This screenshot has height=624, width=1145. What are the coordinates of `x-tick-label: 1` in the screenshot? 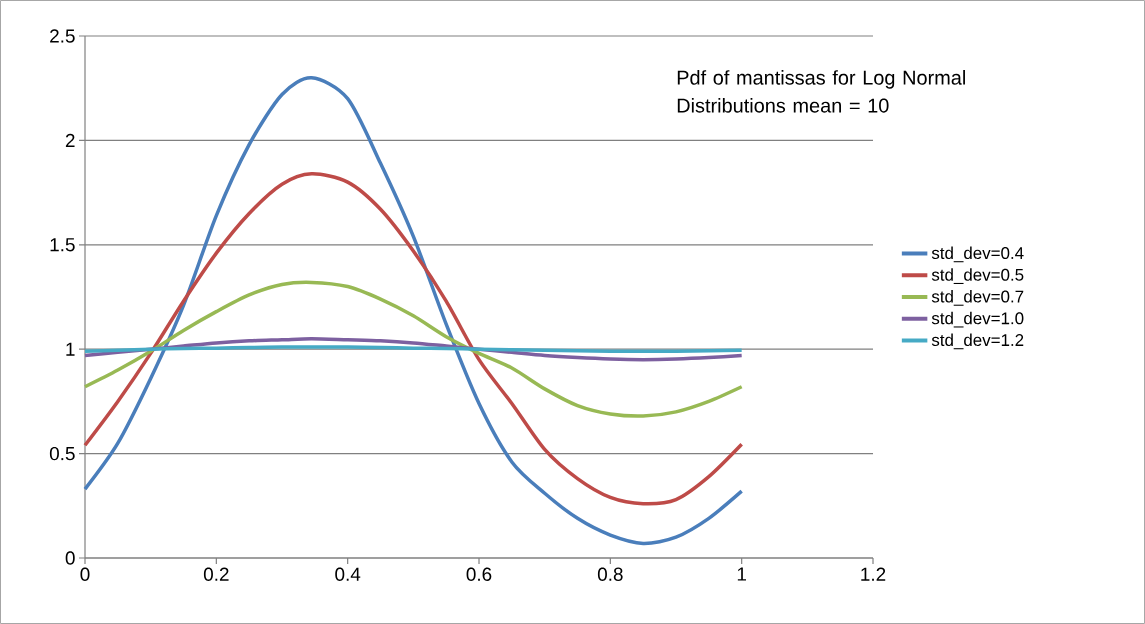 It's located at (741, 574).